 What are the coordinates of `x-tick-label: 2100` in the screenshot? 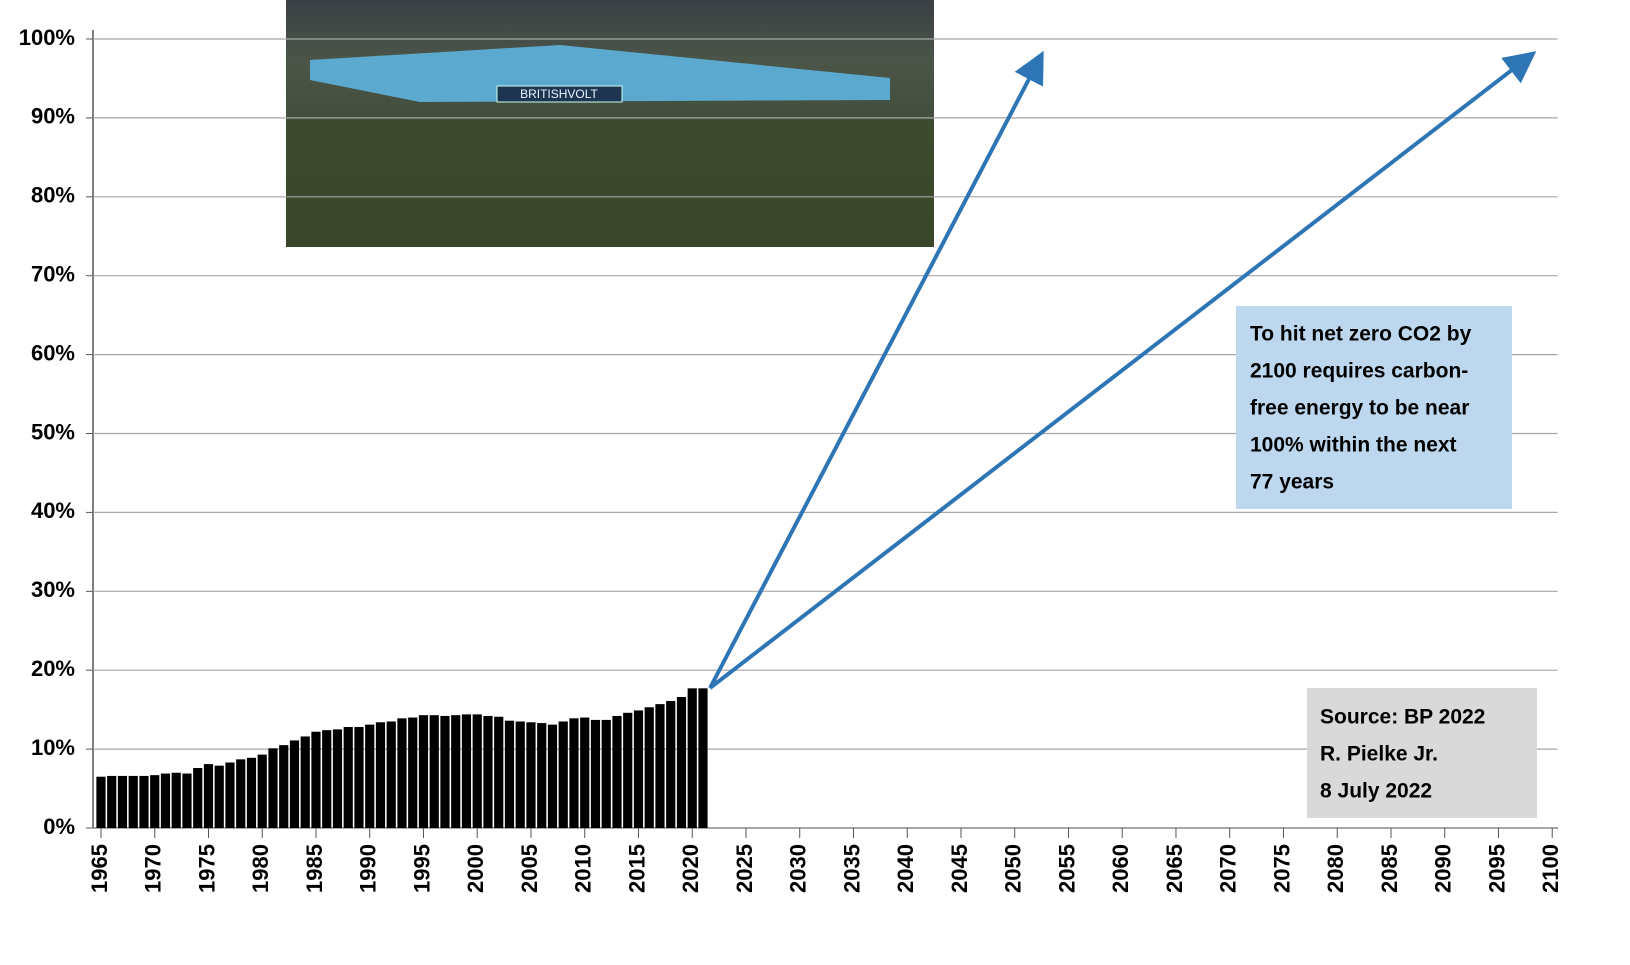 It's located at (1550, 868).